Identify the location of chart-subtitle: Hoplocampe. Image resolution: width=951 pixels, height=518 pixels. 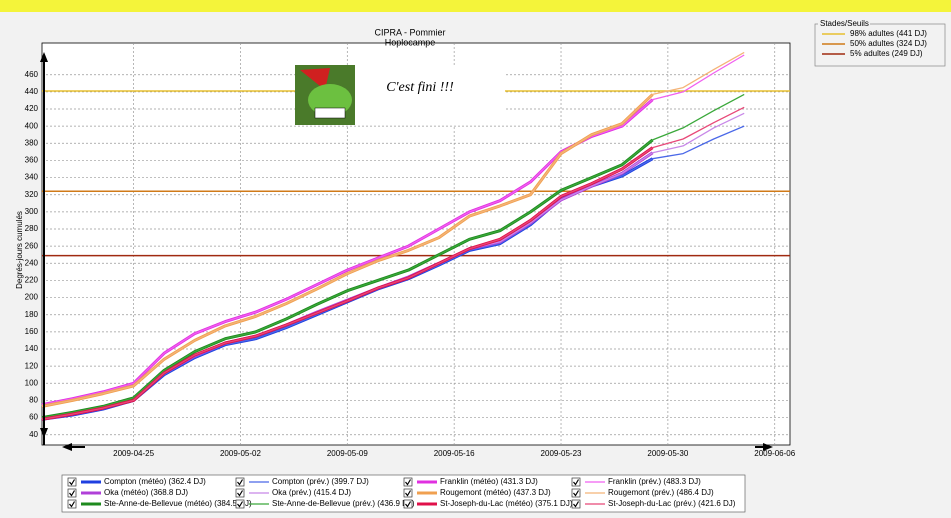
(410, 42).